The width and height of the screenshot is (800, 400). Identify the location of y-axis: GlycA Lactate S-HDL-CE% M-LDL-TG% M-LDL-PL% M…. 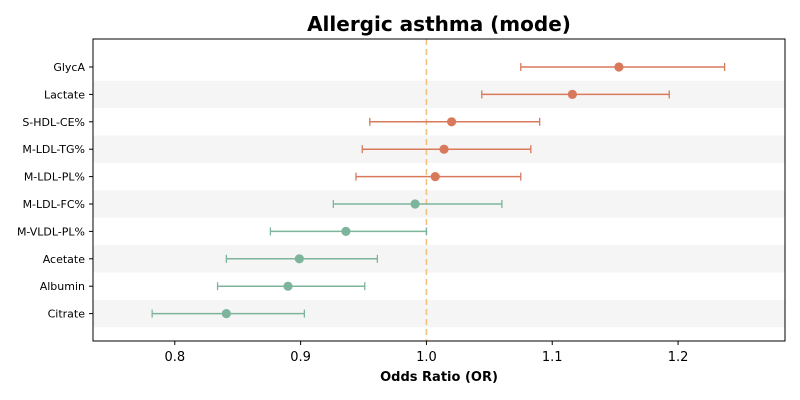
(55, 191).